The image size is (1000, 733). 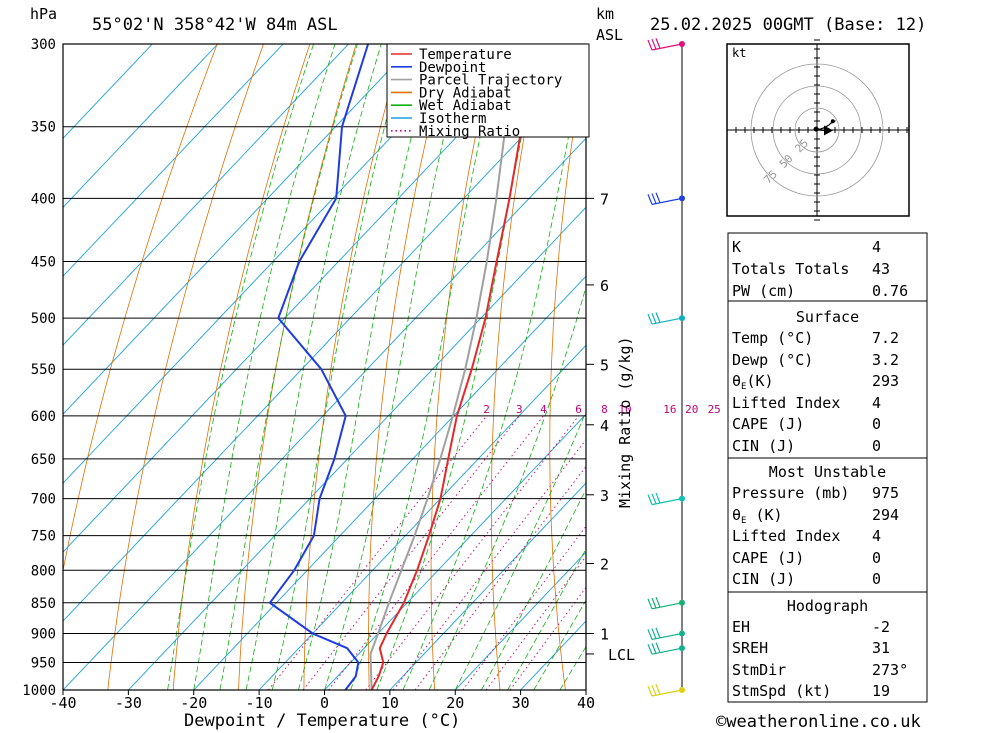 What do you see at coordinates (885, 493) in the screenshot?
I see `index-value: 975` at bounding box center [885, 493].